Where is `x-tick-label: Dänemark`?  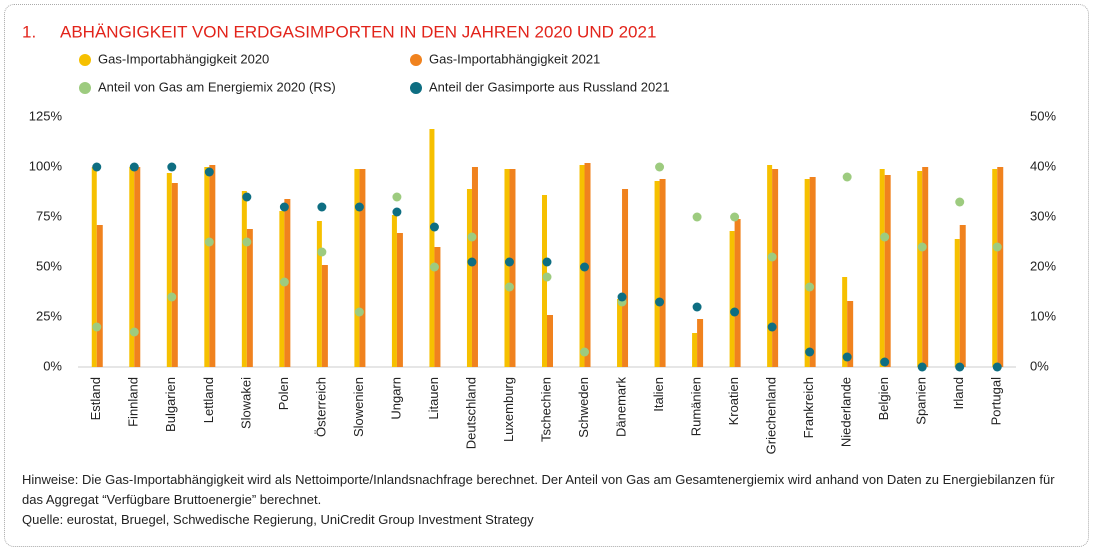
x-tick-label: Dänemark is located at coordinates (620, 407).